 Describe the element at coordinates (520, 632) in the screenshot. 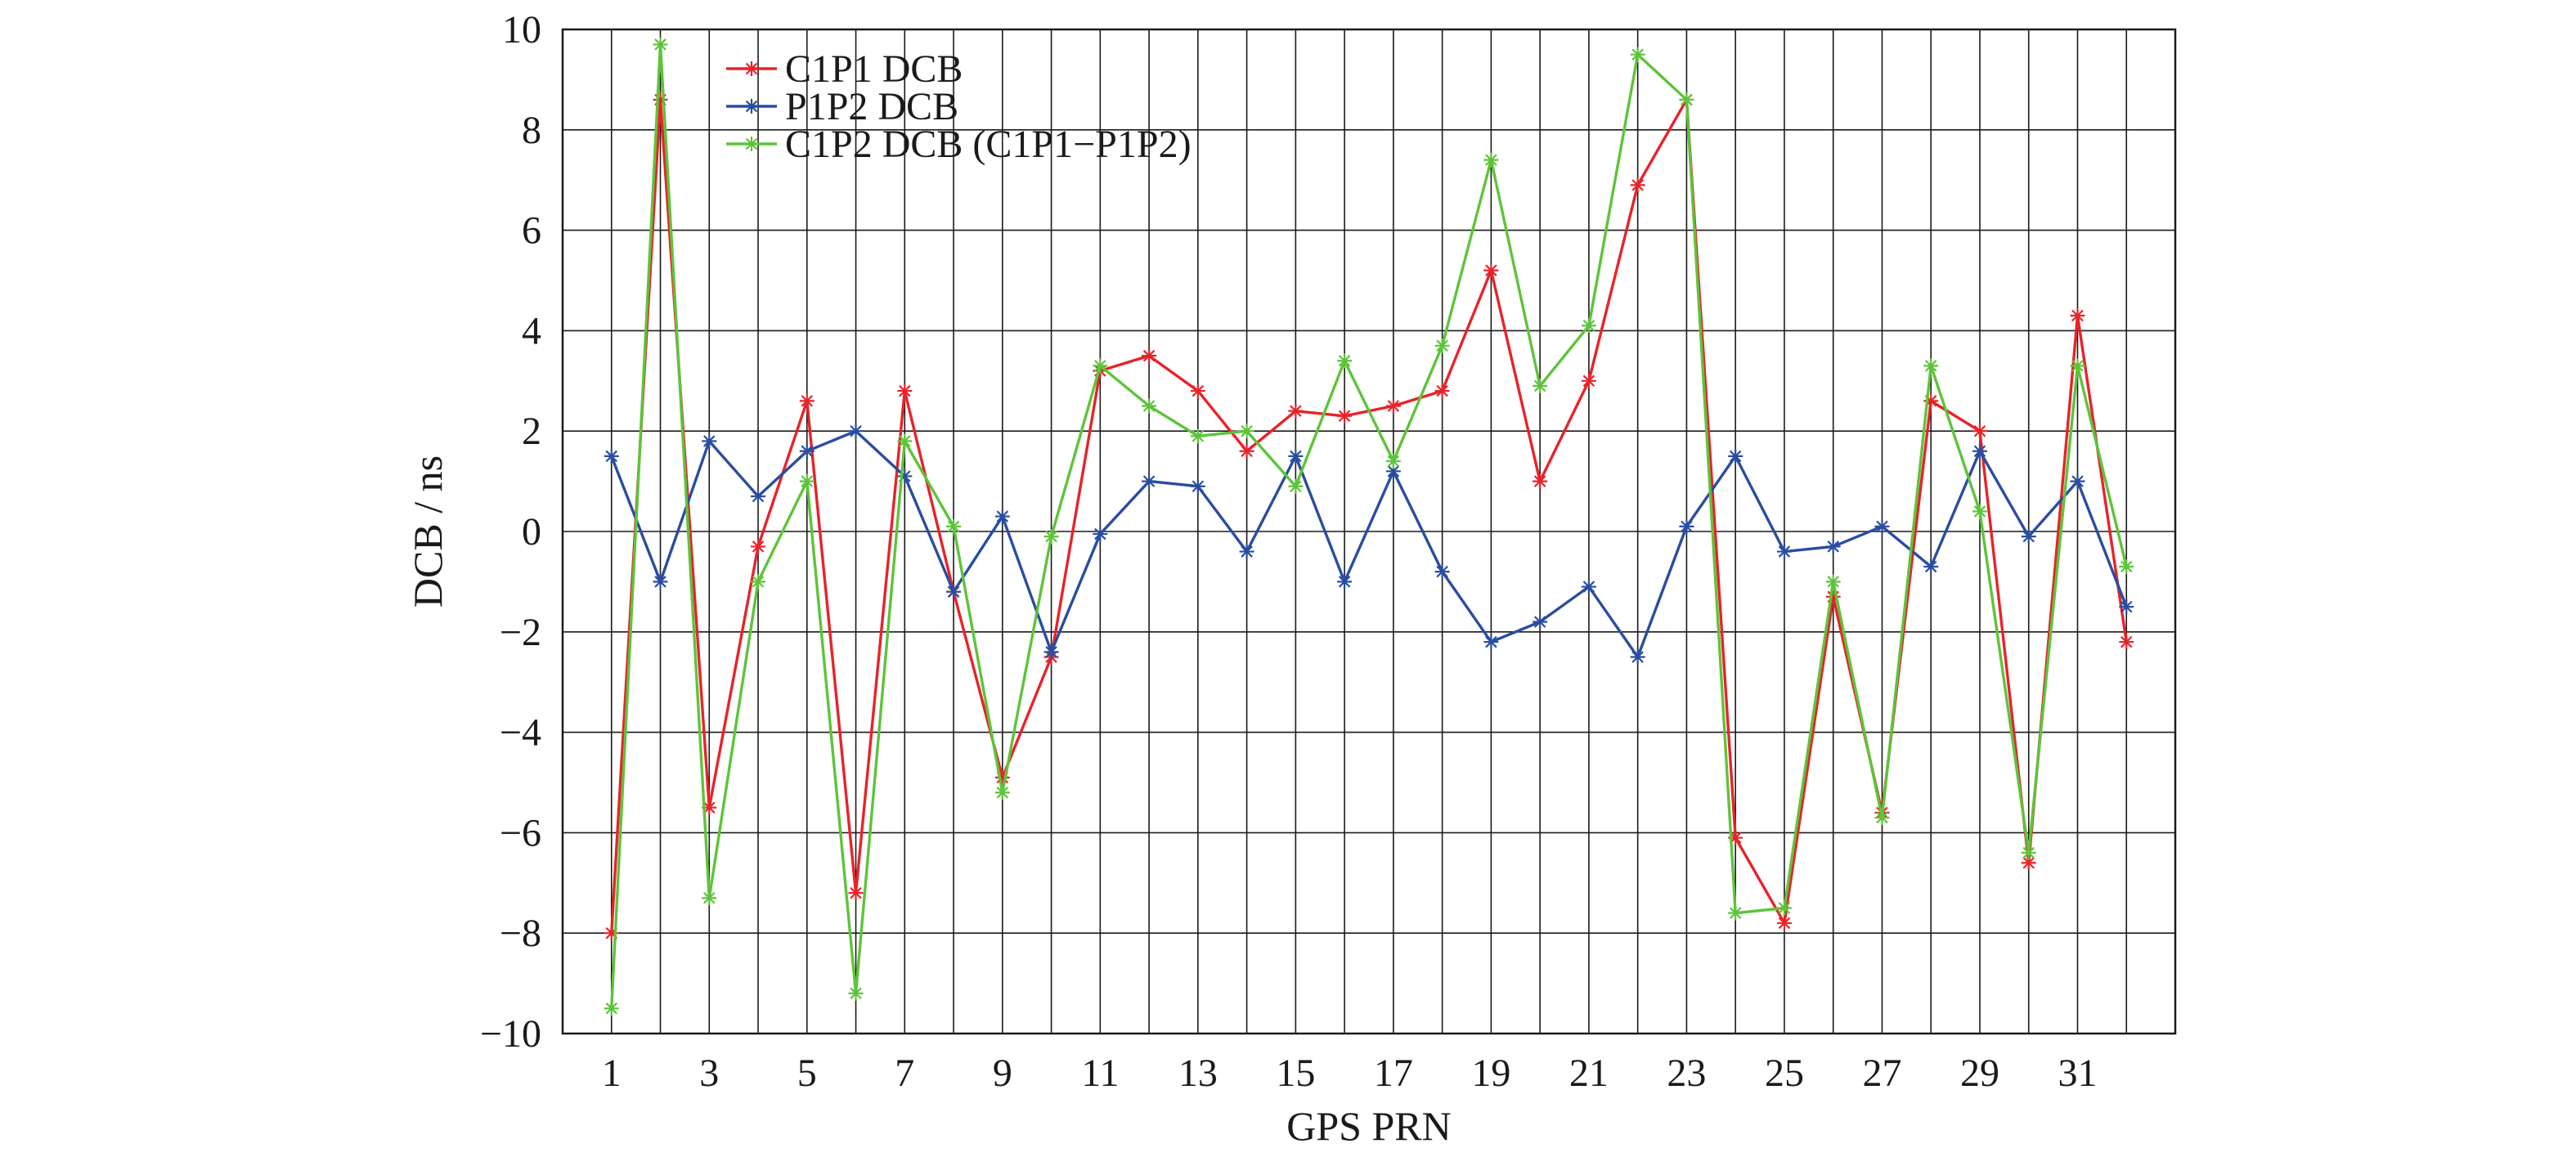

I see `y-tick-label: −2` at that location.